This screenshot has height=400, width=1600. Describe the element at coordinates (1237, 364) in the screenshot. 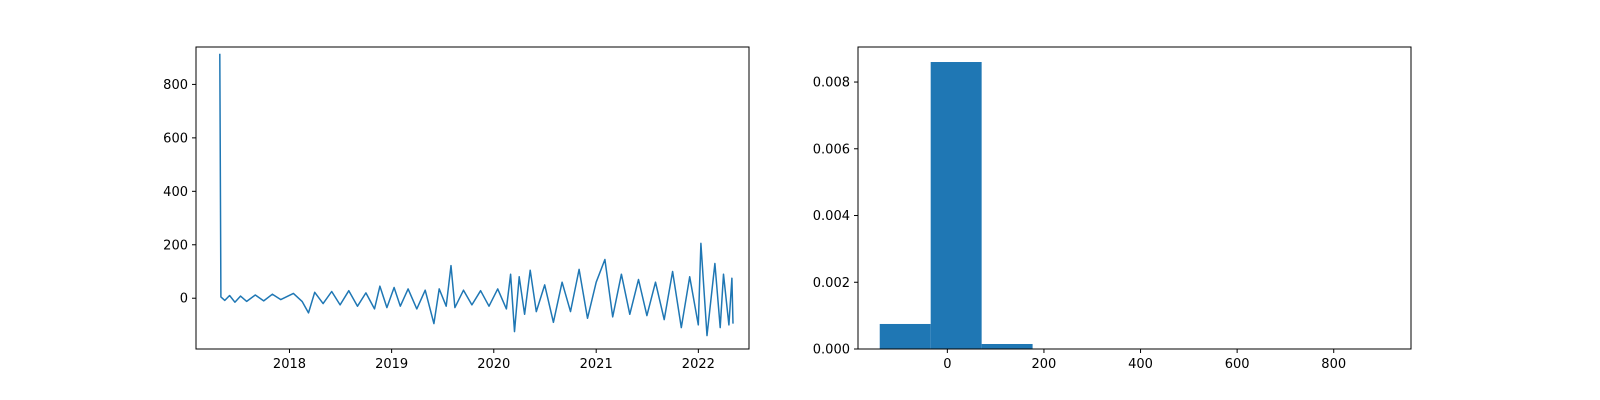

I see `x-tick-label: 600` at that location.